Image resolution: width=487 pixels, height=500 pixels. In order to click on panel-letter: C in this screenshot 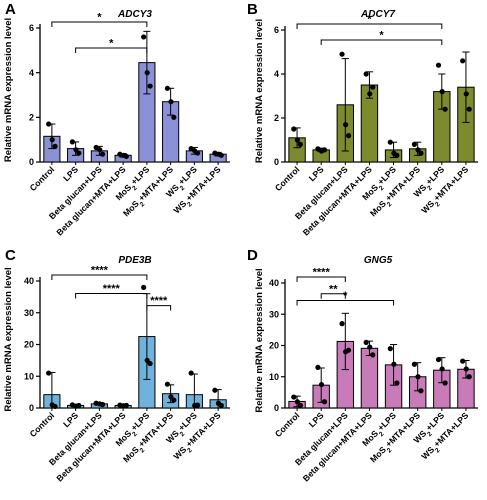, I will do `click(10, 255)`.